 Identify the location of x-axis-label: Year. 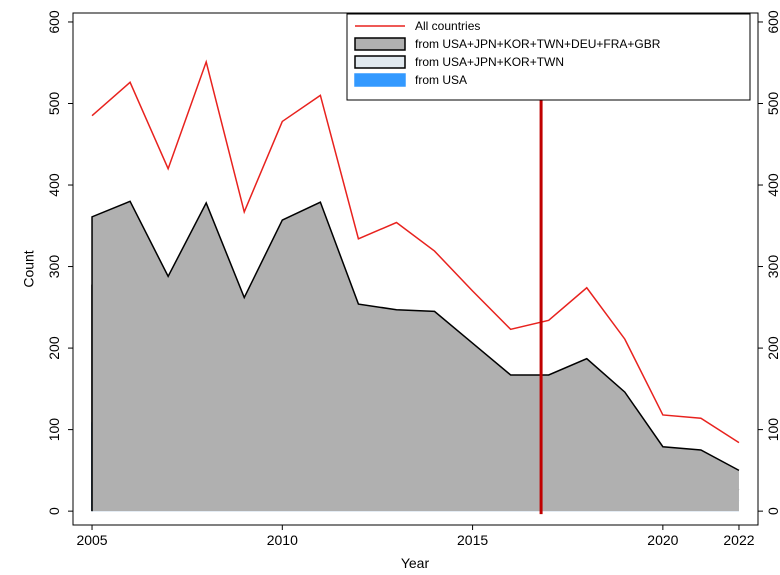
(415, 563).